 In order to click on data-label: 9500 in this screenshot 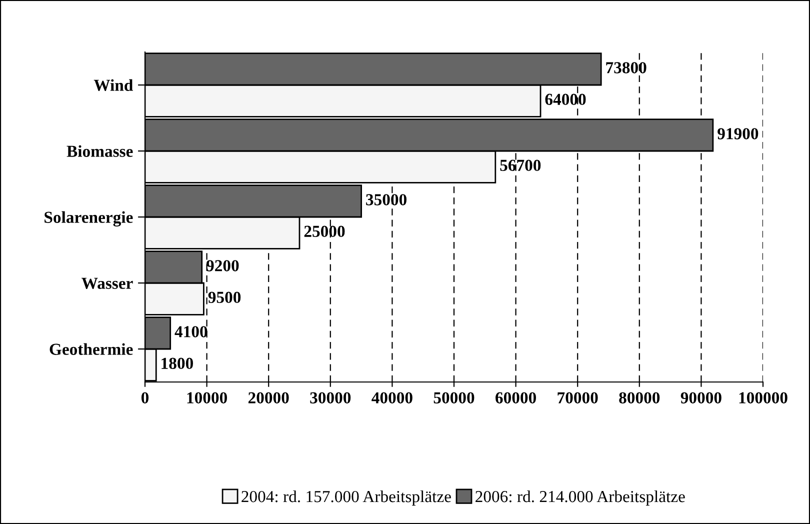, I will do `click(224, 298)`.